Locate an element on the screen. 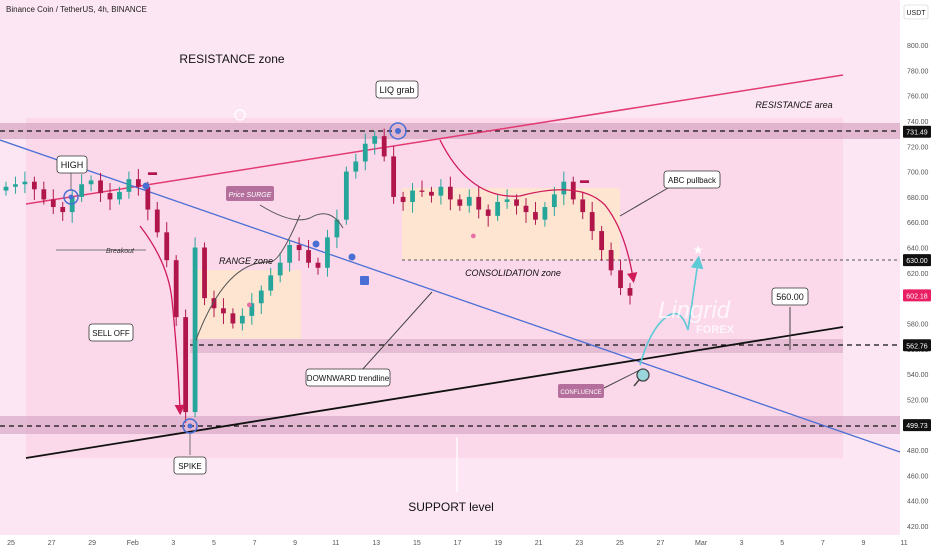  support-level-label: SUPPORT level is located at coordinates (451, 507).